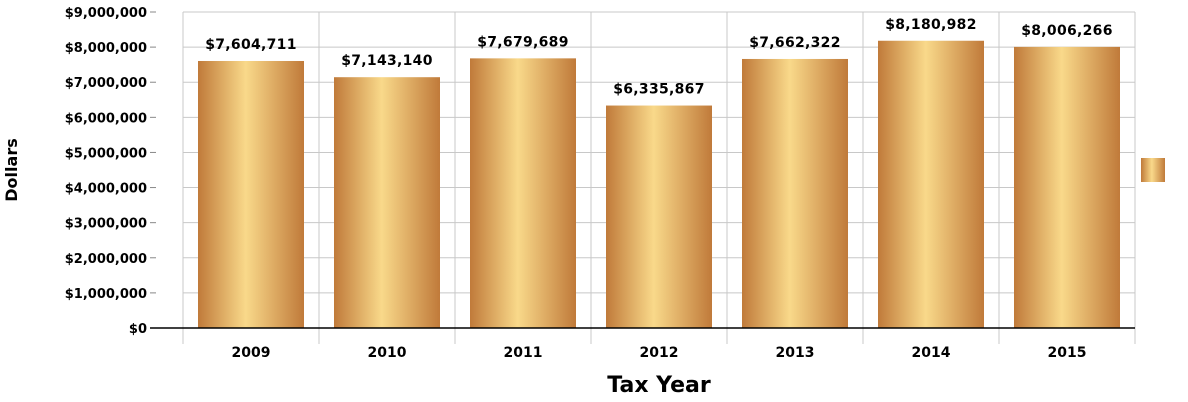  What do you see at coordinates (1153, 170) in the screenshot?
I see `legend-swatch` at bounding box center [1153, 170].